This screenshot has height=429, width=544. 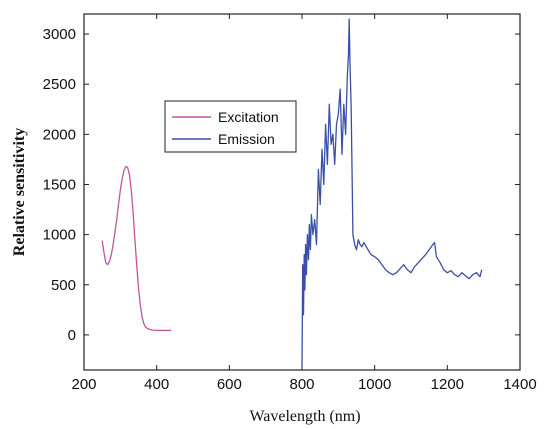 I want to click on legend-label-excitation: Excitation, so click(x=248, y=117).